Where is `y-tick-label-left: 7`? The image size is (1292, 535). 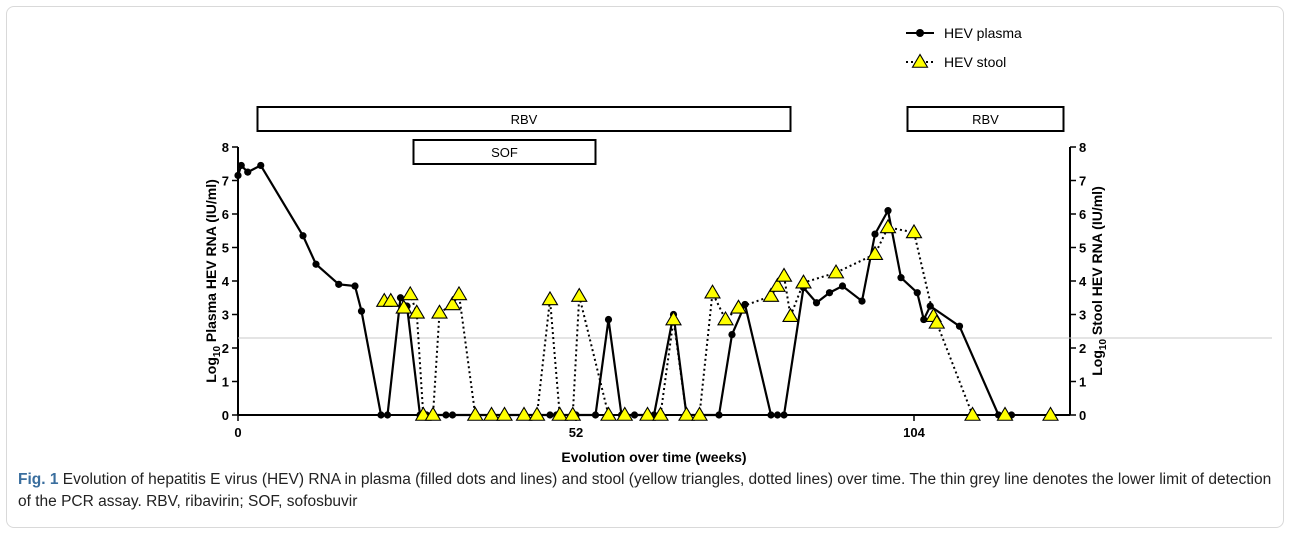
y-tick-label-left: 7 is located at coordinates (225, 181).